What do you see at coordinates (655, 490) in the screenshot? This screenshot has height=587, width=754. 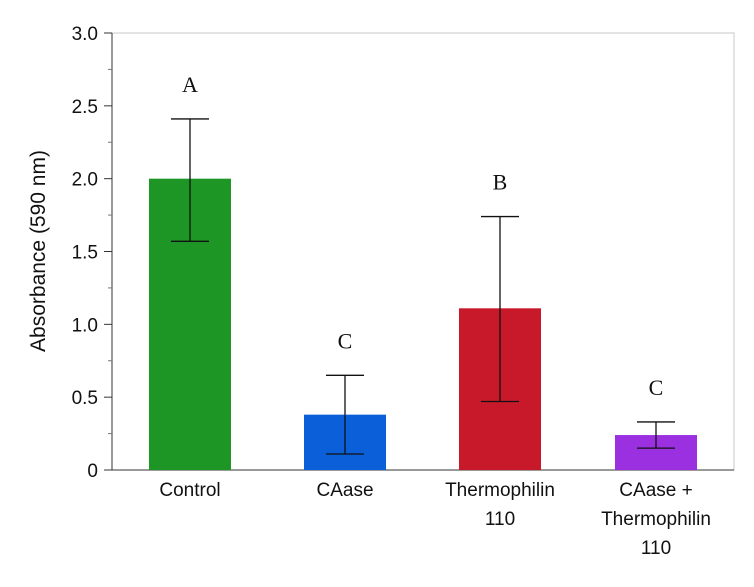 I see `category-label: CAase +` at bounding box center [655, 490].